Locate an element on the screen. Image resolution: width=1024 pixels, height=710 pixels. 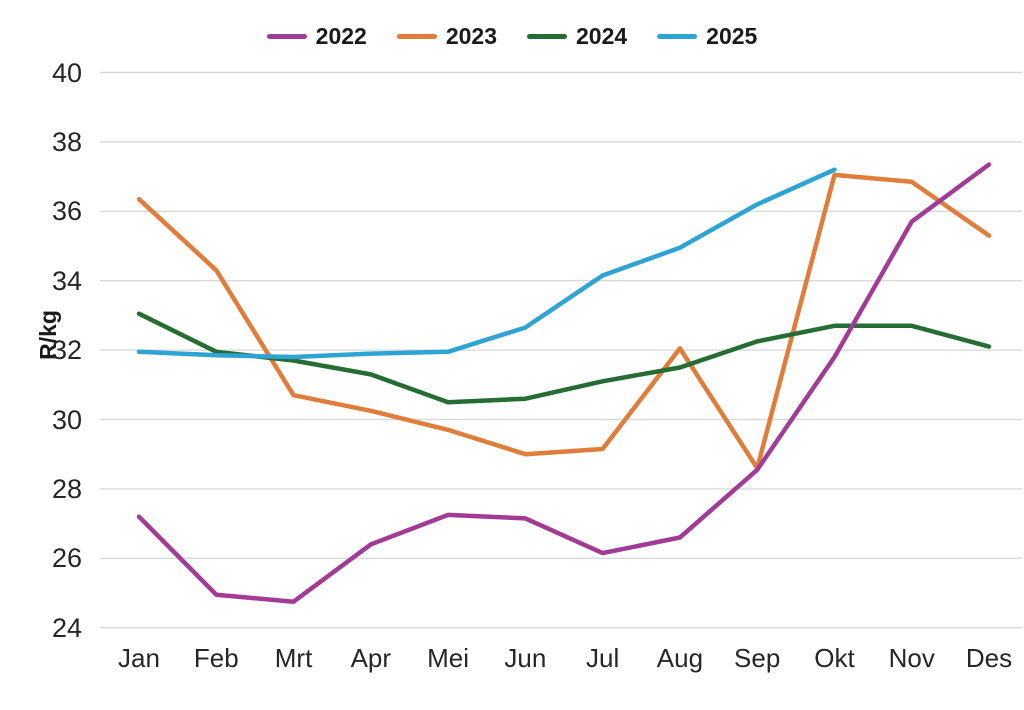
x-tick-label-Sep: Sep is located at coordinates (757, 658).